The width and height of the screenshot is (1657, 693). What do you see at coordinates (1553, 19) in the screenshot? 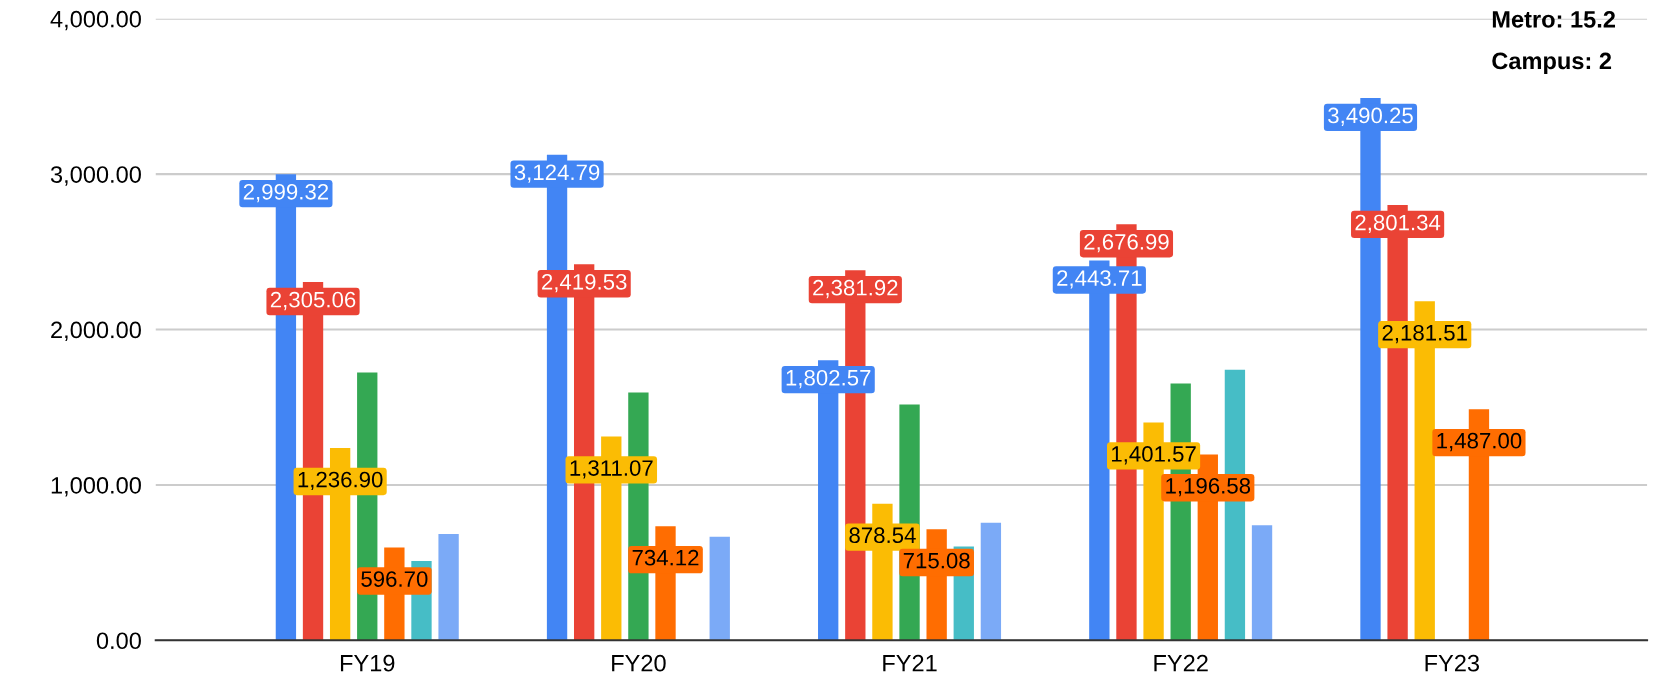
I see `annotation: Metro: 15.2` at bounding box center [1553, 19].